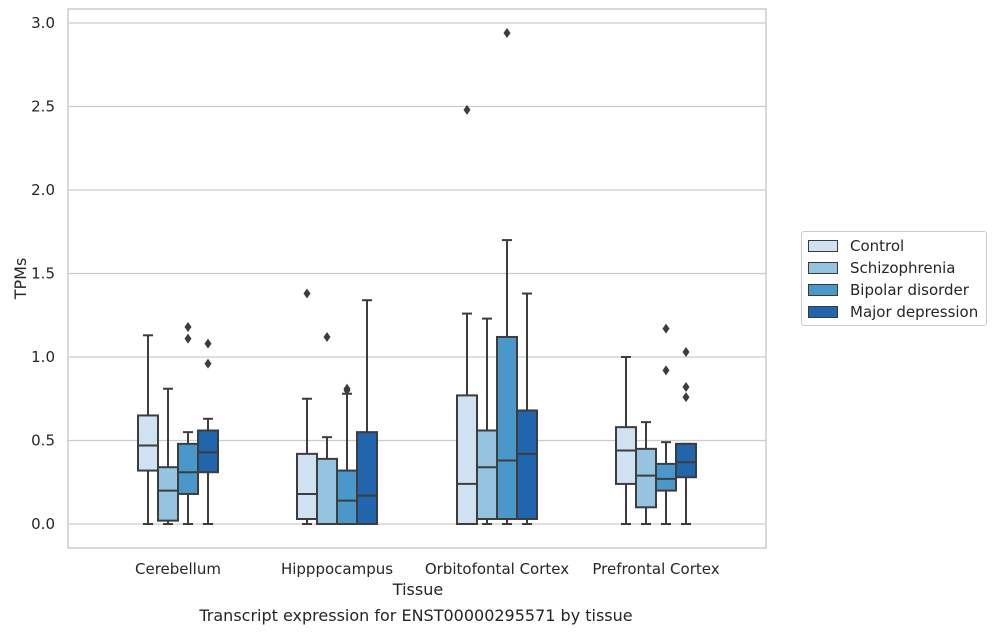 The image size is (997, 634). What do you see at coordinates (655, 569) in the screenshot?
I see `x-tick-label: Prefrontal Cortex` at bounding box center [655, 569].